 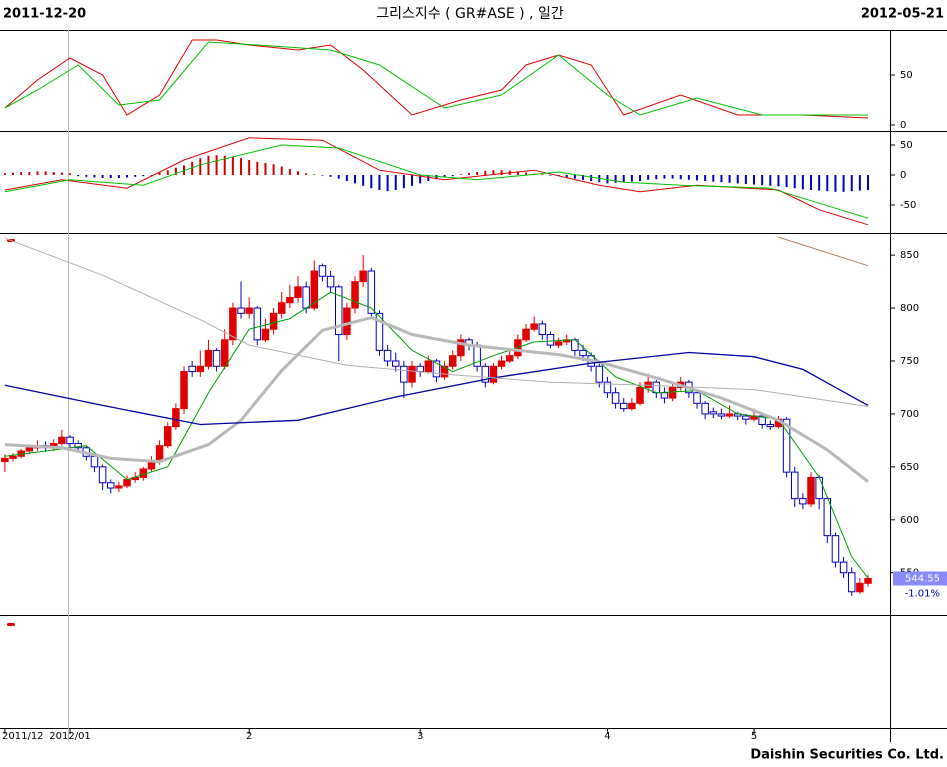 What do you see at coordinates (922, 578) in the screenshot?
I see `last-price: 544.55` at bounding box center [922, 578].